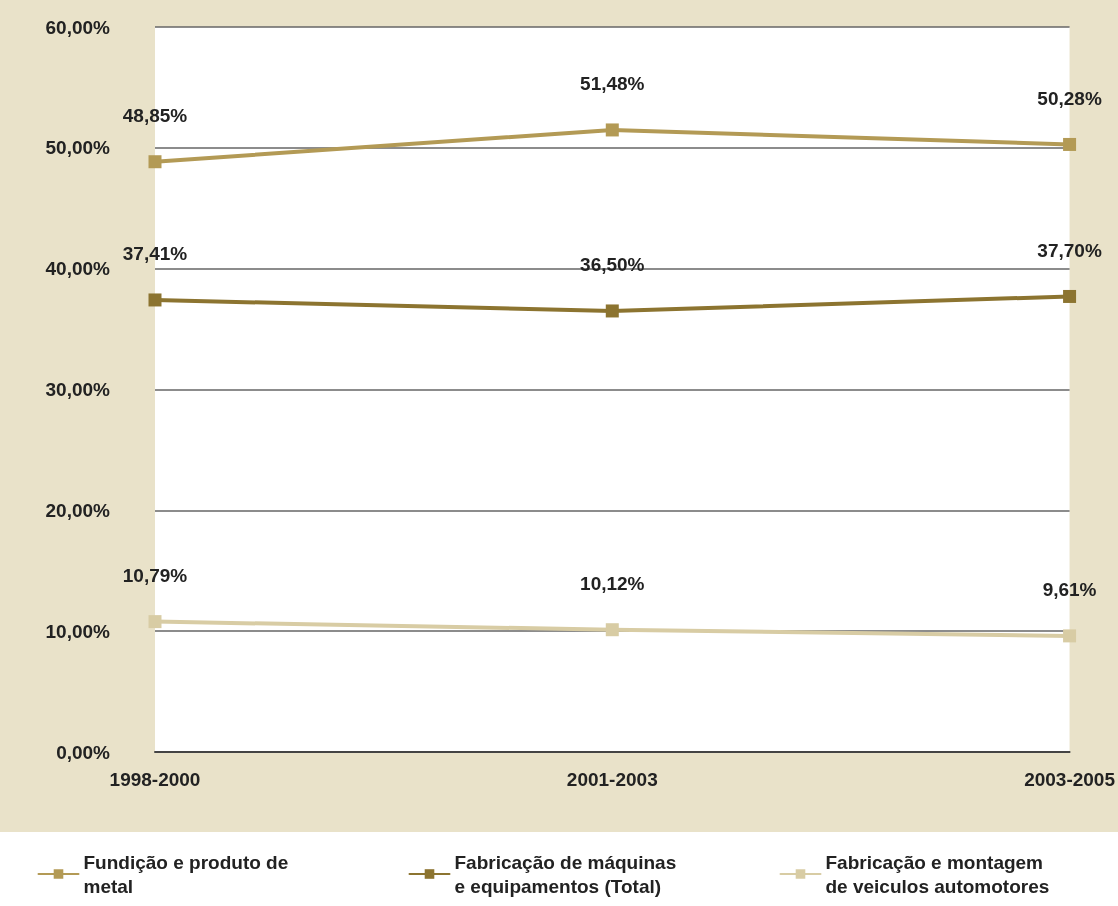 The image size is (1118, 906). What do you see at coordinates (612, 584) in the screenshot?
I see `data-label: 10,12%` at bounding box center [612, 584].